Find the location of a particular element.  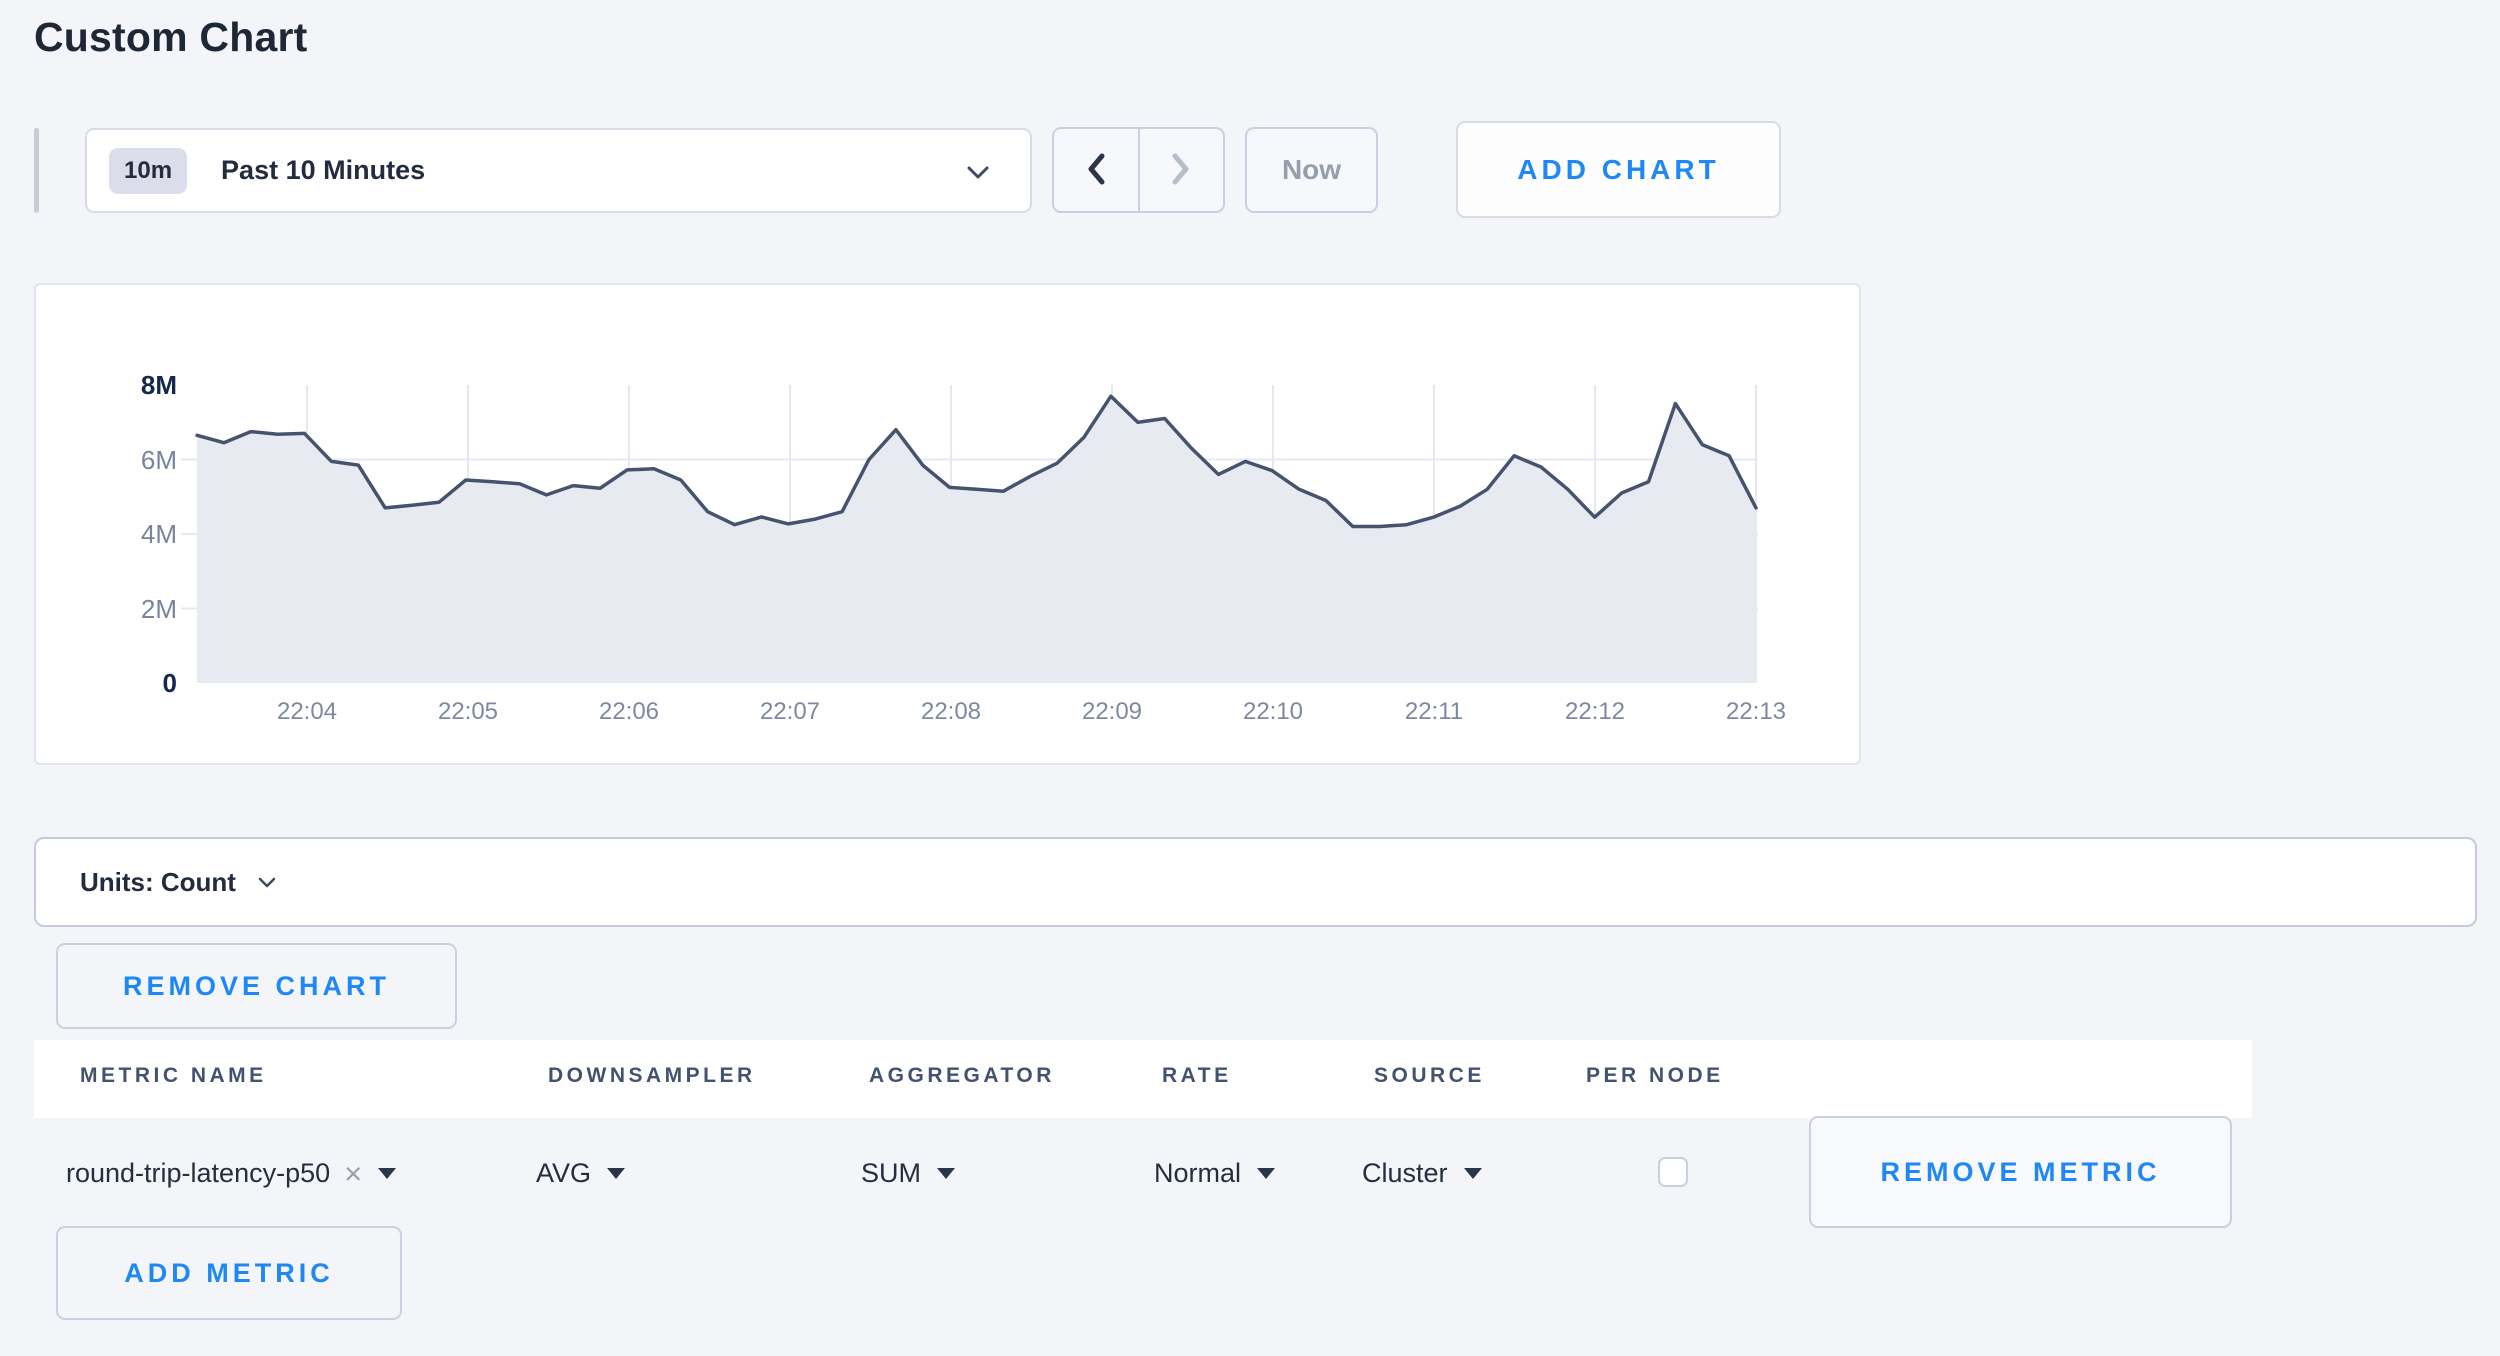

timescale-dropdown: 10m Past 10 Minutes is located at coordinates (558, 170).